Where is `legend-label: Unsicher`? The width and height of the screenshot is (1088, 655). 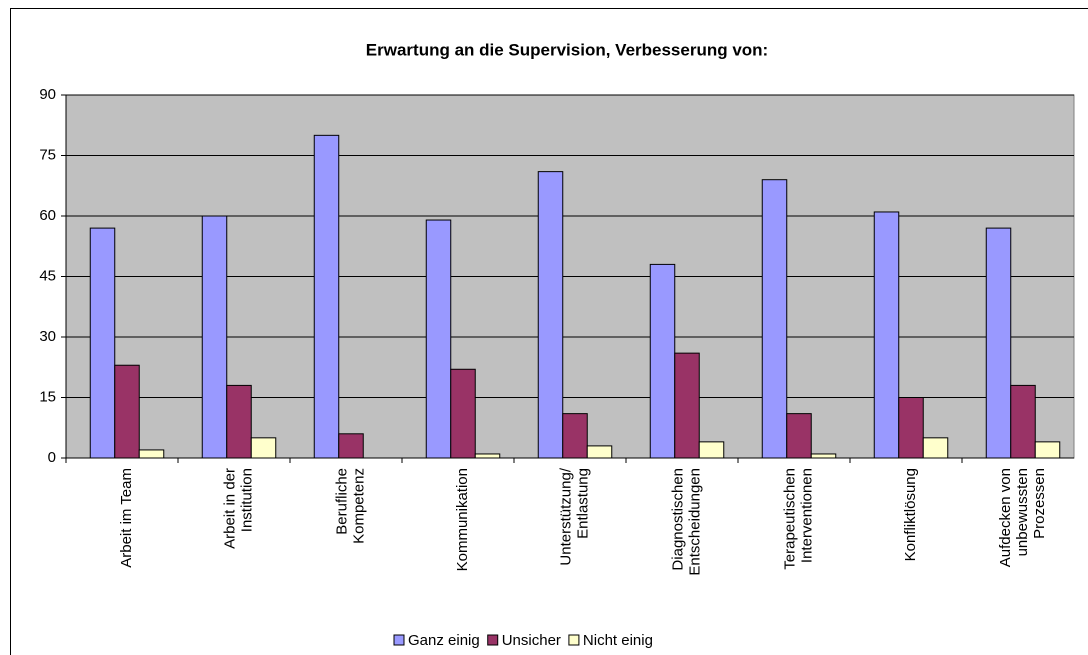 legend-label: Unsicher is located at coordinates (531, 640).